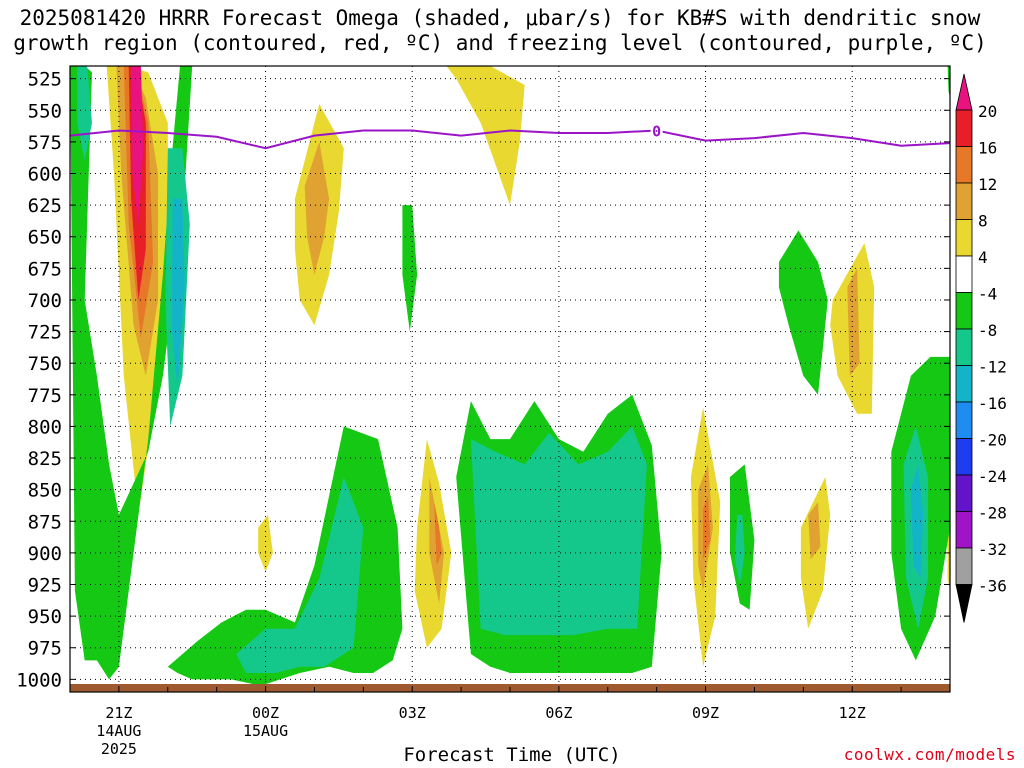  I want to click on xtick-label-1-2: 2025, so click(119, 749).